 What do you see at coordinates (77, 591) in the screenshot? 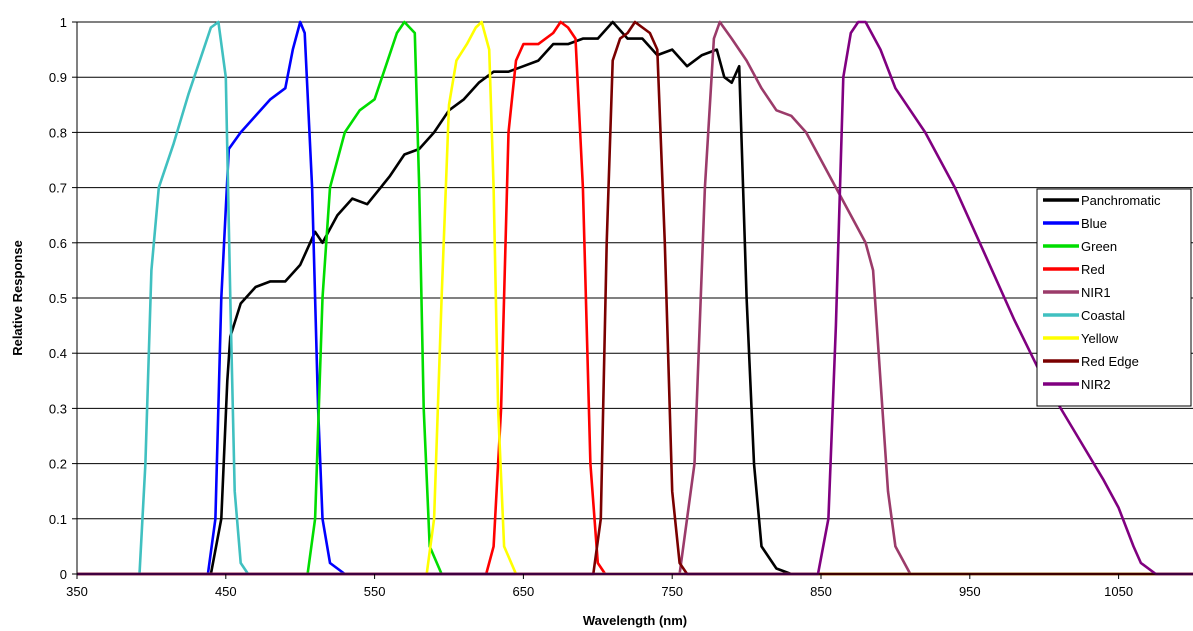
I see `x-tick-label-0: 350` at bounding box center [77, 591].